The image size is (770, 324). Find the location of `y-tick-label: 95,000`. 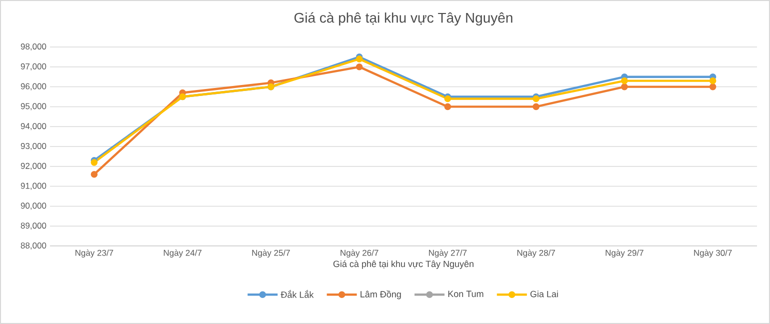

y-tick-label: 95,000 is located at coordinates (33, 106).